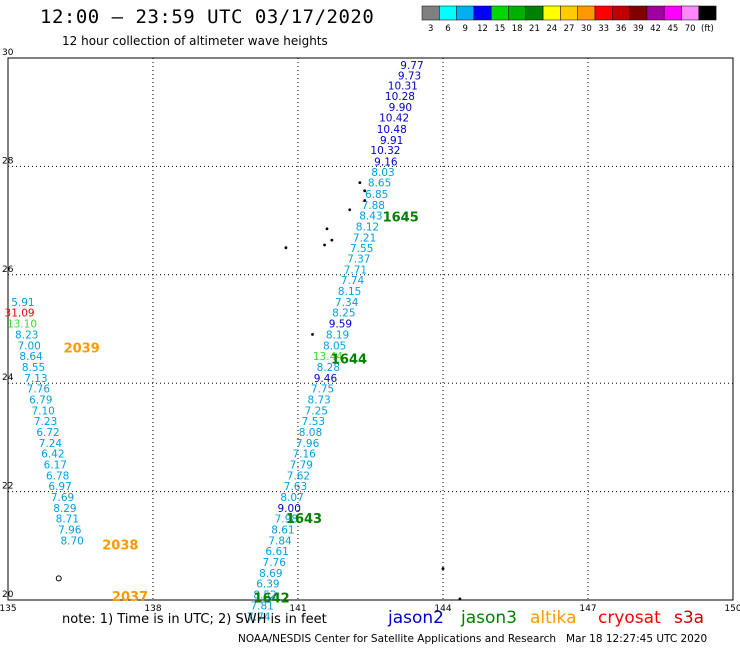  Describe the element at coordinates (22, 325) in the screenshot. I see `wave-height-label: 13.10` at that location.